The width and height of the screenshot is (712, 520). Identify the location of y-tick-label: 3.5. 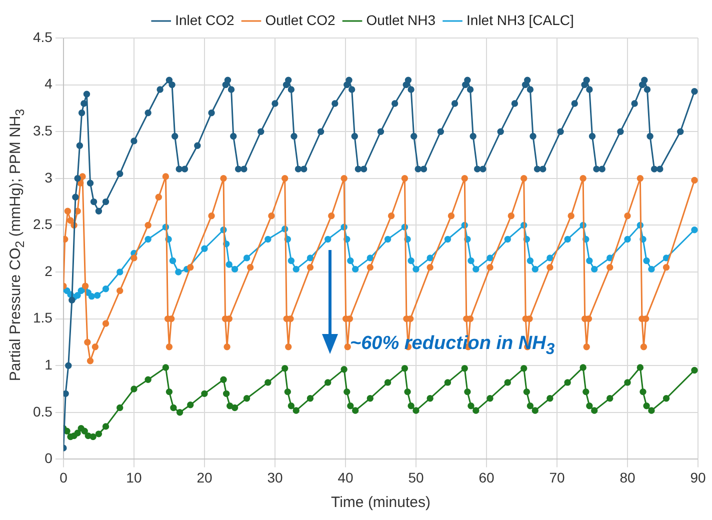
(42, 130).